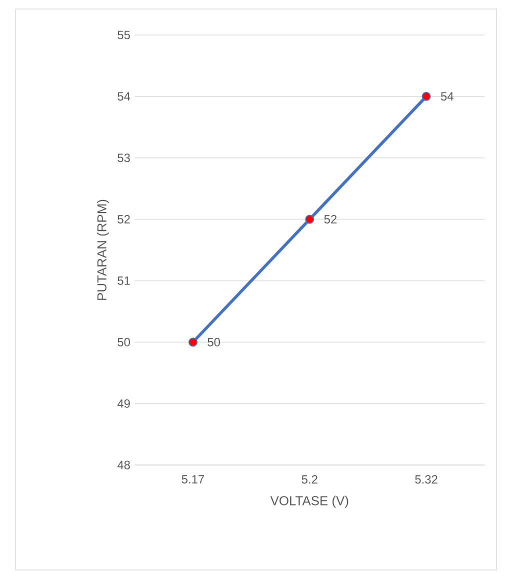 The width and height of the screenshot is (506, 579). Describe the element at coordinates (124, 465) in the screenshot. I see `y-tick-label: 48` at that location.